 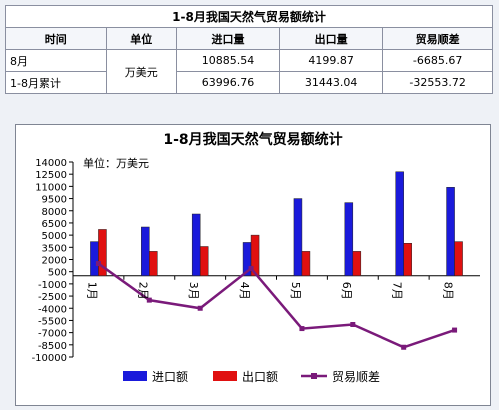 I want to click on cell-export: 31443.04, so click(x=331, y=82).